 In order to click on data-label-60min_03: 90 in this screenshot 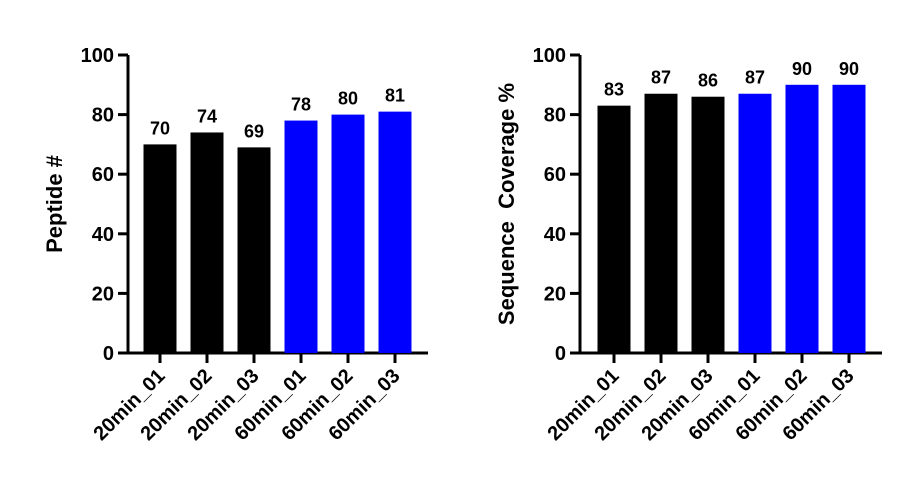, I will do `click(849, 69)`.